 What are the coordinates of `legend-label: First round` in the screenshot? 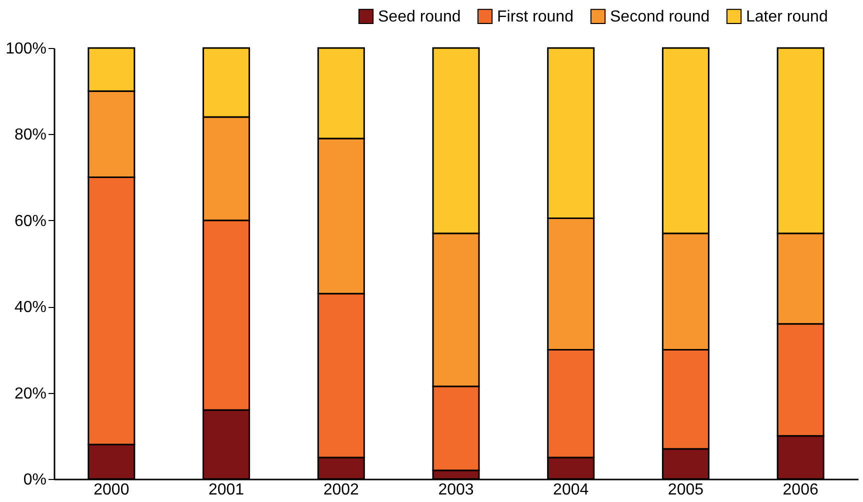 It's located at (535, 17).